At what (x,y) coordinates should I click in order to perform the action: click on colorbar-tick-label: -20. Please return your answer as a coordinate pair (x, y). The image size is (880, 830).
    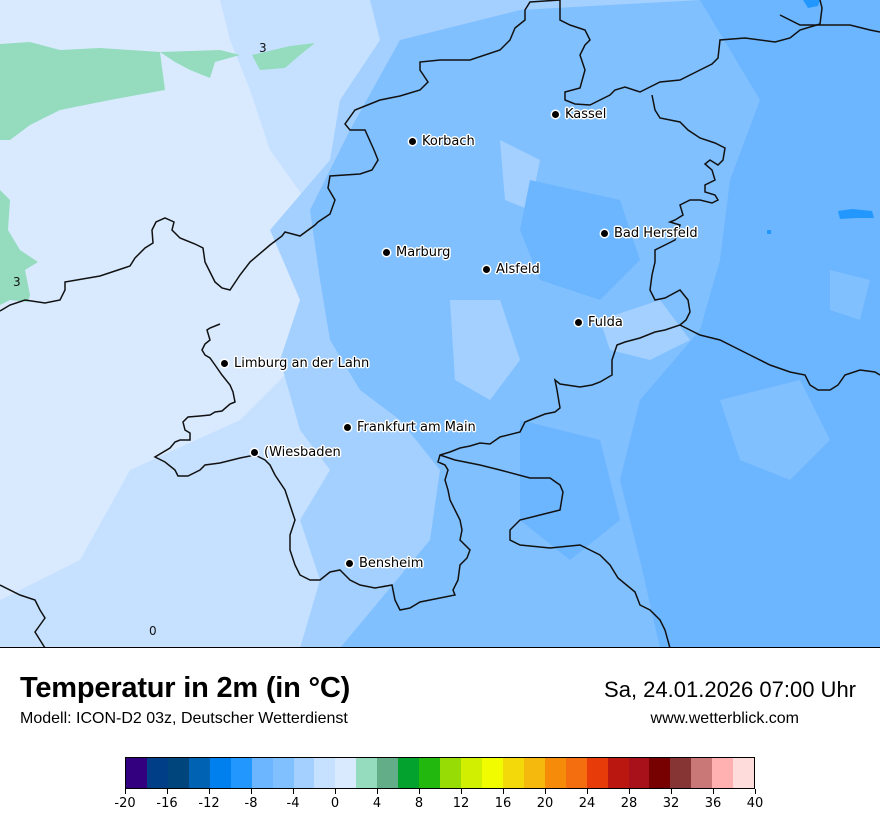
    Looking at the image, I should click on (125, 803).